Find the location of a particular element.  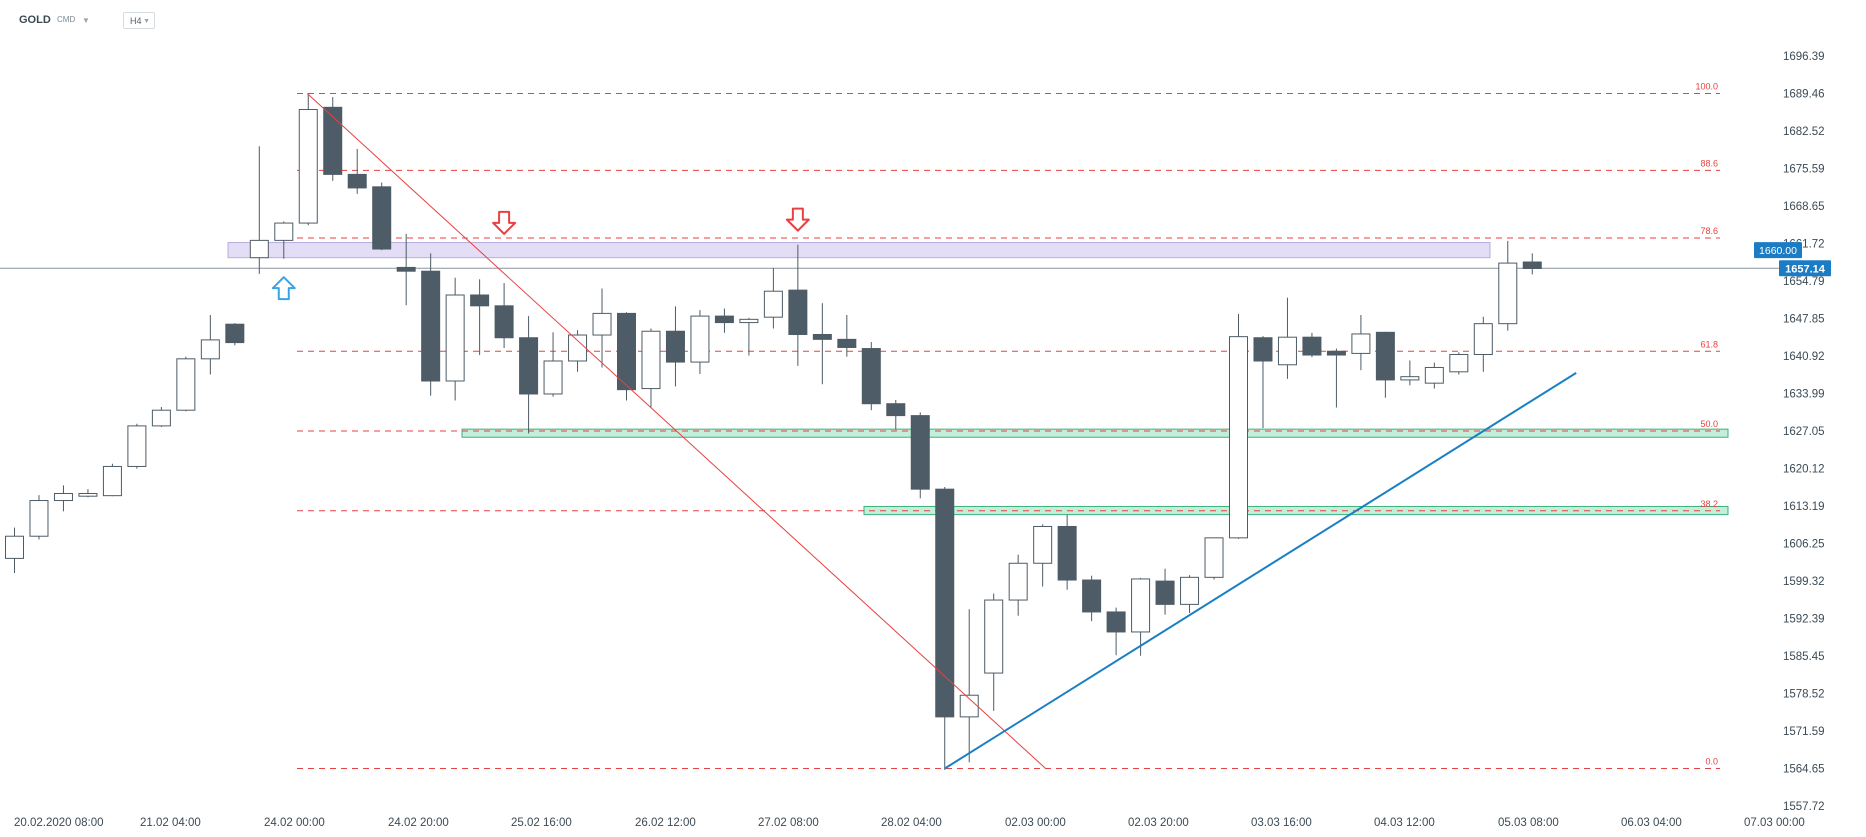

x-axis-tick-label: 07.03 00:00 is located at coordinates (1774, 823).